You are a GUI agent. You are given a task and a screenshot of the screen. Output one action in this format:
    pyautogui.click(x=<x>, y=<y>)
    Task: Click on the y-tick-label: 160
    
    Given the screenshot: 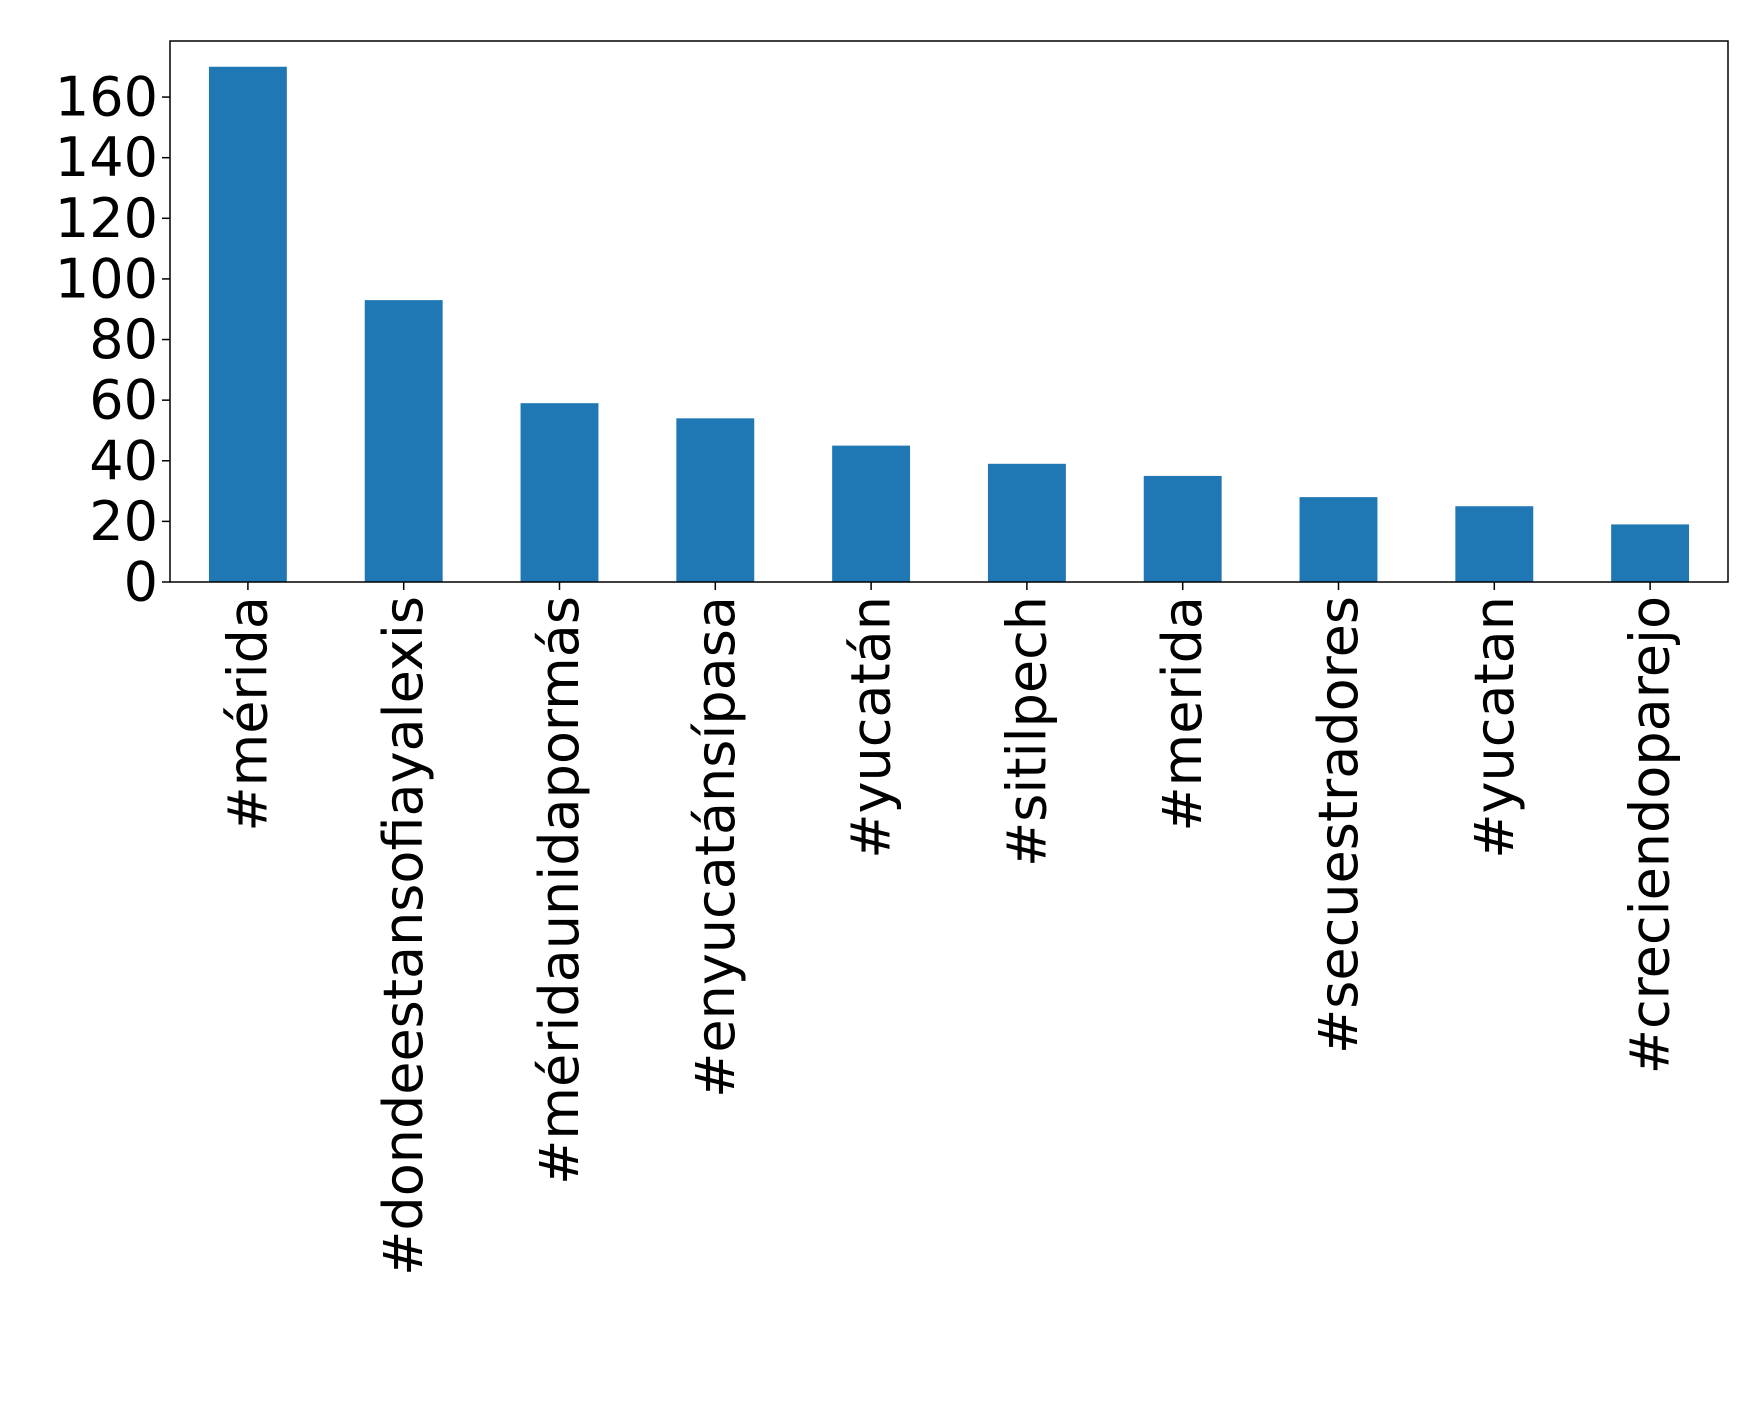 What is the action you would take?
    pyautogui.click(x=106, y=97)
    